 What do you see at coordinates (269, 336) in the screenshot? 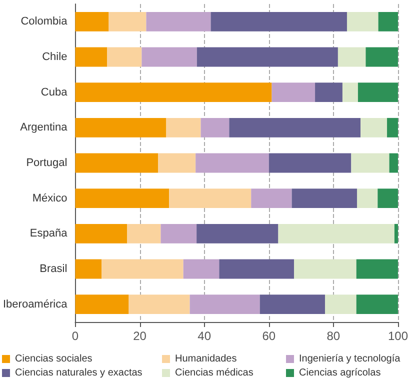
I see `x-tick-label: 60` at bounding box center [269, 336].